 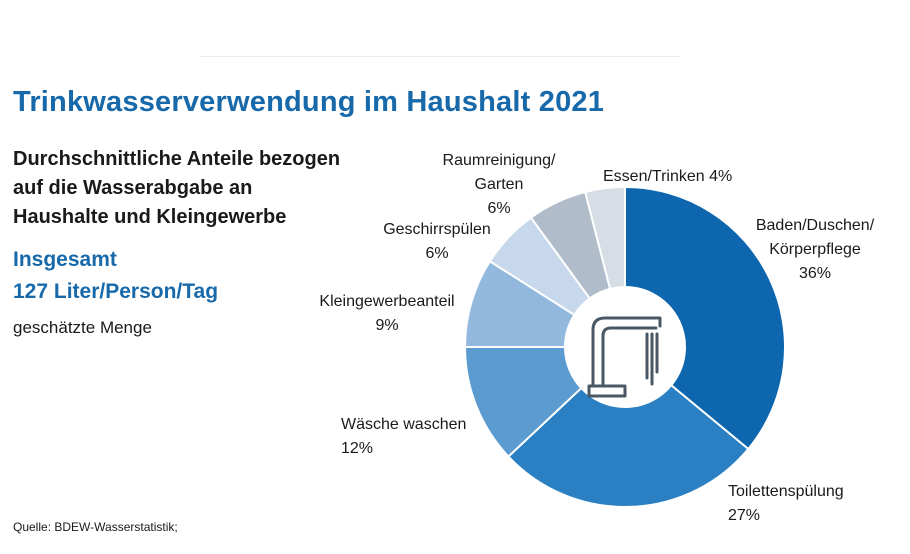 What do you see at coordinates (177, 159) in the screenshot?
I see `subtitle-line: Durchschnittliche Anteile bezogen` at bounding box center [177, 159].